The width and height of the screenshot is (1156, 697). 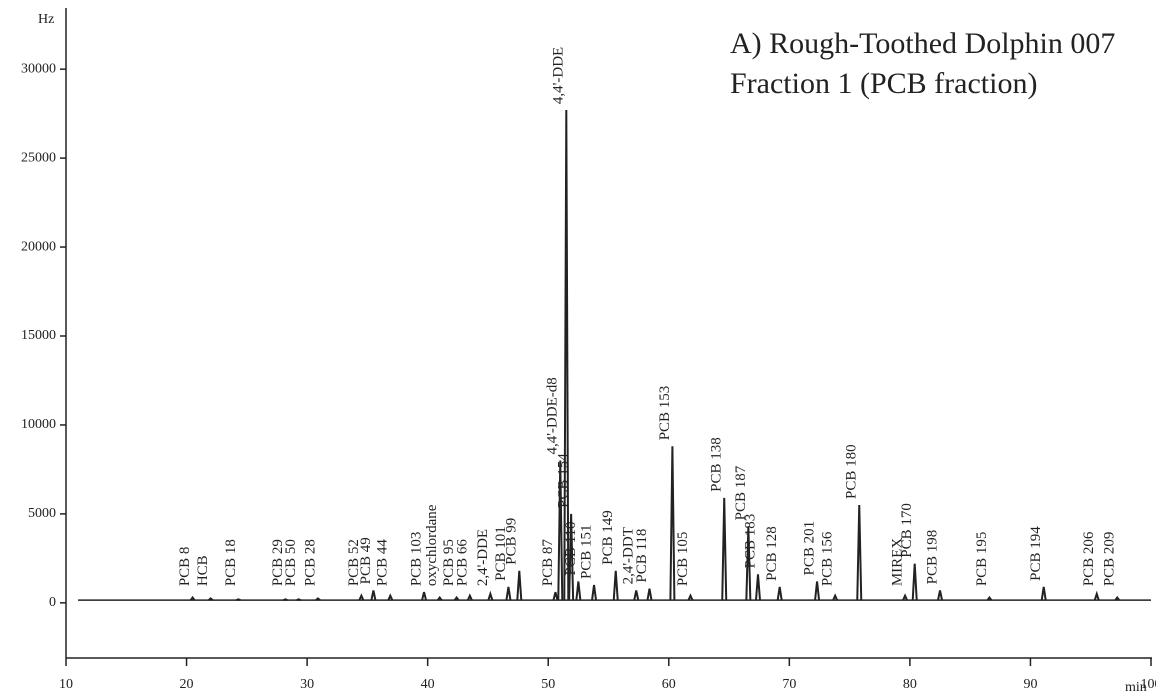 I want to click on peak-label: PCB 101, so click(x=501, y=553).